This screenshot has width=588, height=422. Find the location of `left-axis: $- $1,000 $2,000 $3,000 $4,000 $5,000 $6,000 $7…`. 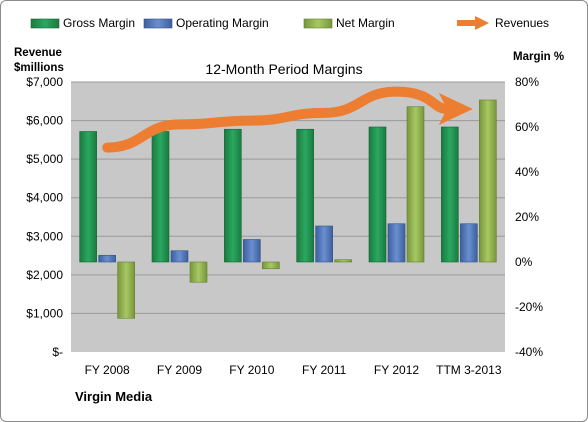

left-axis: $- $1,000 $2,000 $3,000 $4,000 $5,000 $6,000 $7… is located at coordinates (44, 217).